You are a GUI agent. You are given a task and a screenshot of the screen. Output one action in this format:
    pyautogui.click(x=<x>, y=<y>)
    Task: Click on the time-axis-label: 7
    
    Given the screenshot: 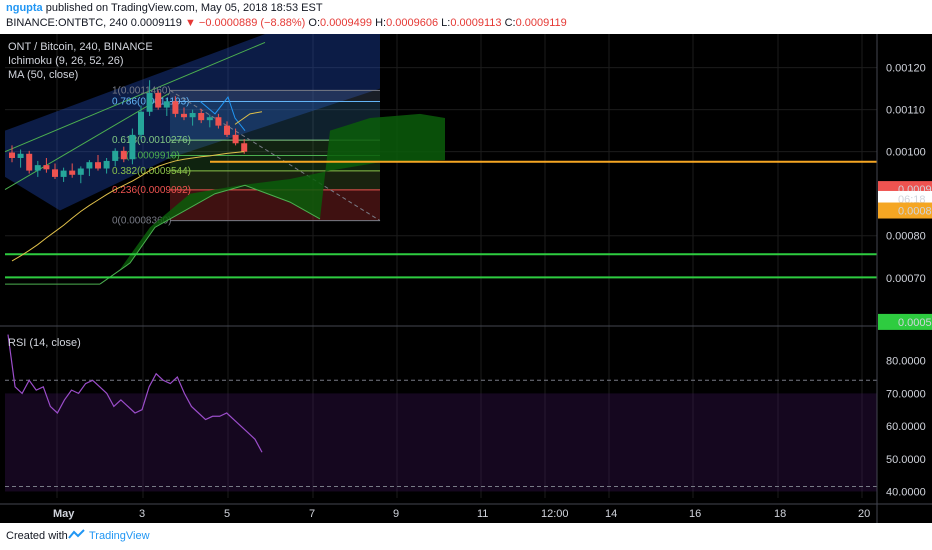 What is the action you would take?
    pyautogui.click(x=312, y=514)
    